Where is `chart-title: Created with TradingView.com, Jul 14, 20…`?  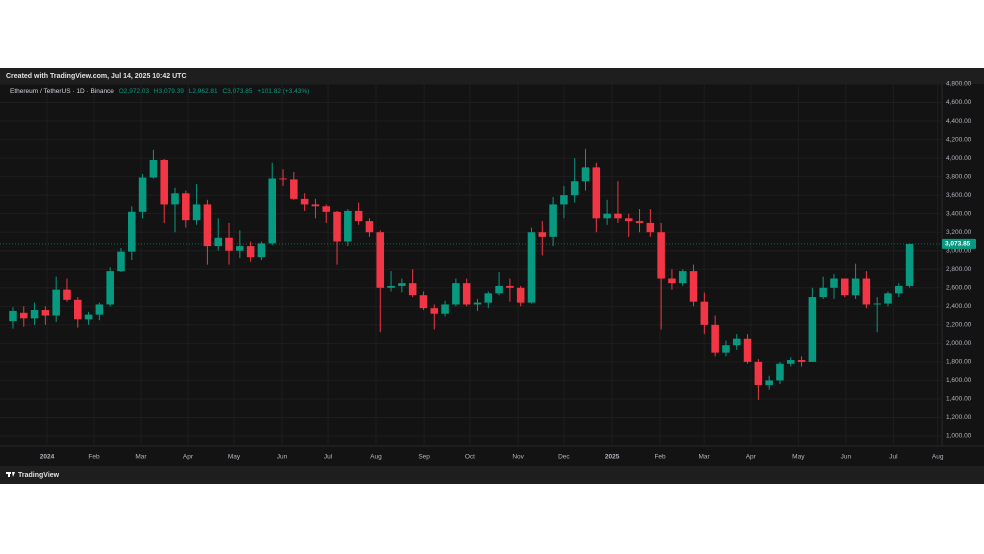
chart-title: Created with TradingView.com, Jul 14, 20… is located at coordinates (96, 76).